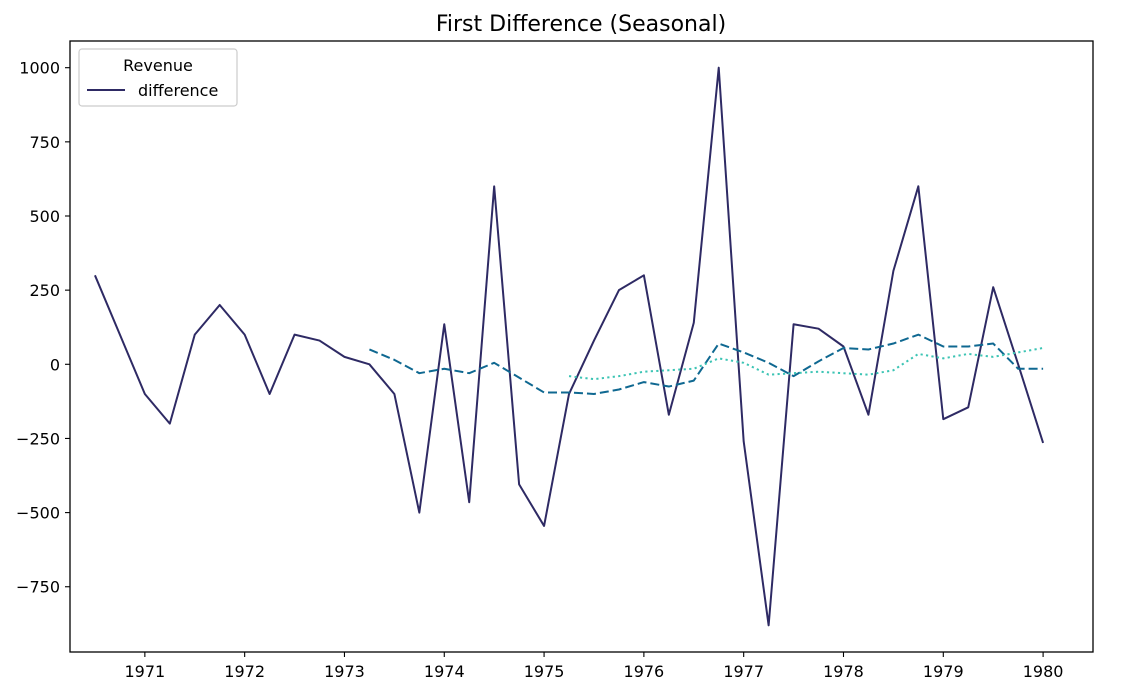 The width and height of the screenshot is (1131, 693). I want to click on x-tick-label: 1978, so click(843, 671).